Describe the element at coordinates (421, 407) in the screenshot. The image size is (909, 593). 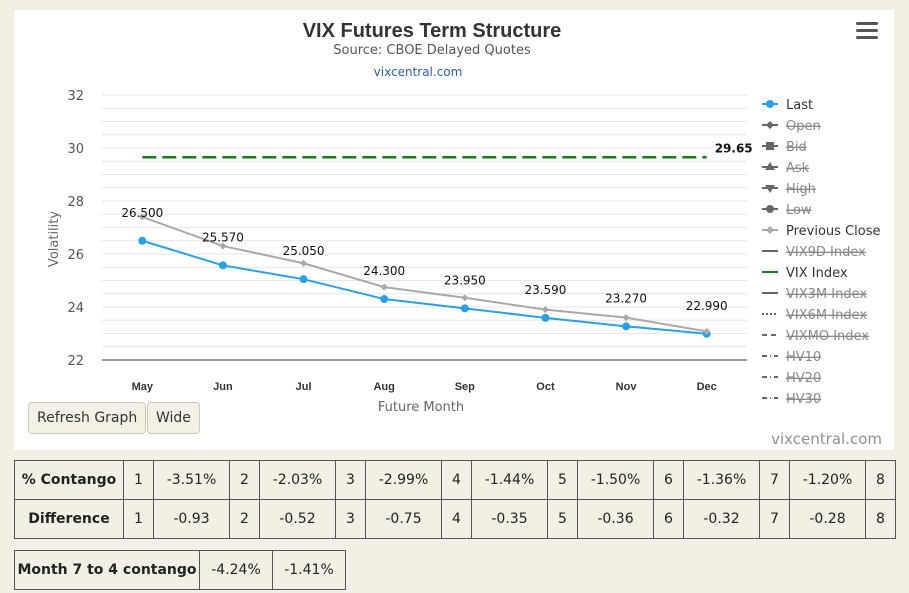
I see `x-axis-title: Future Month` at that location.